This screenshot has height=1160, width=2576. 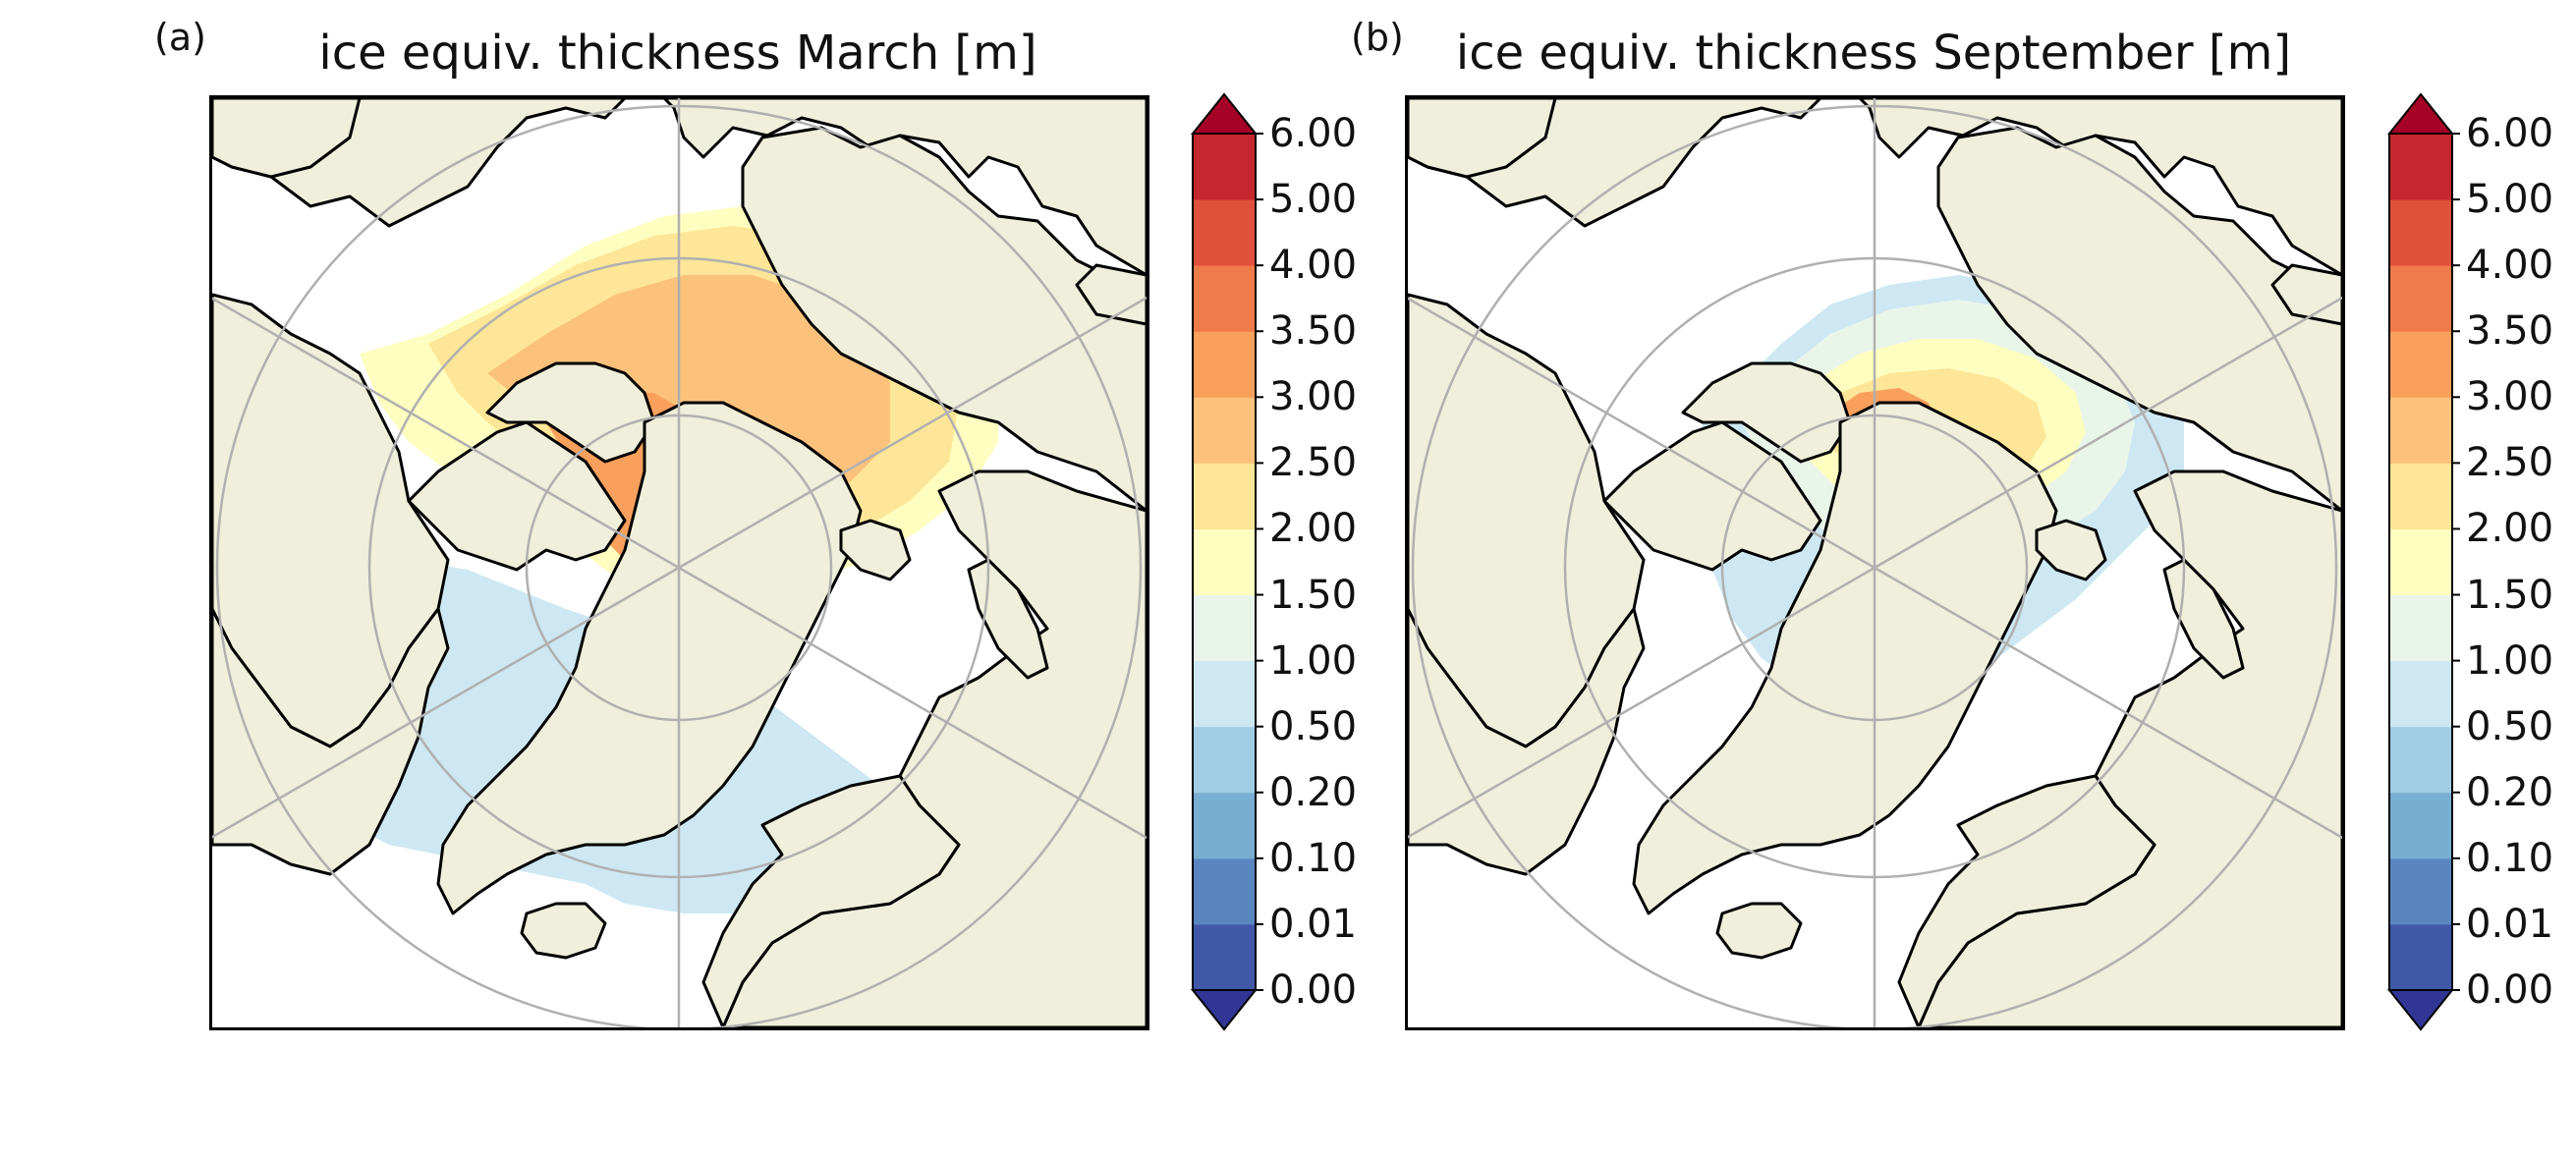 What do you see at coordinates (1377, 37) in the screenshot?
I see `panel-b-letter: (b)` at bounding box center [1377, 37].